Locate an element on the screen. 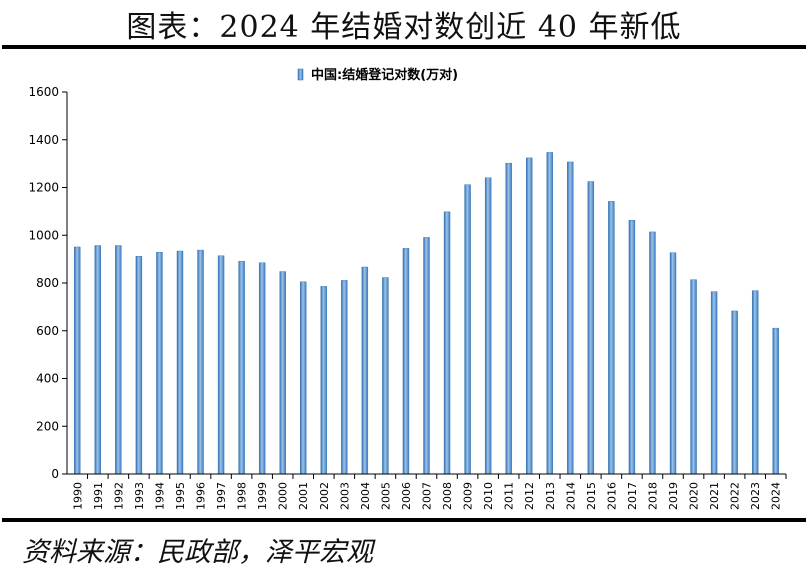 Image resolution: width=808 pixels, height=576 pixels. bar-1995 is located at coordinates (180, 362).